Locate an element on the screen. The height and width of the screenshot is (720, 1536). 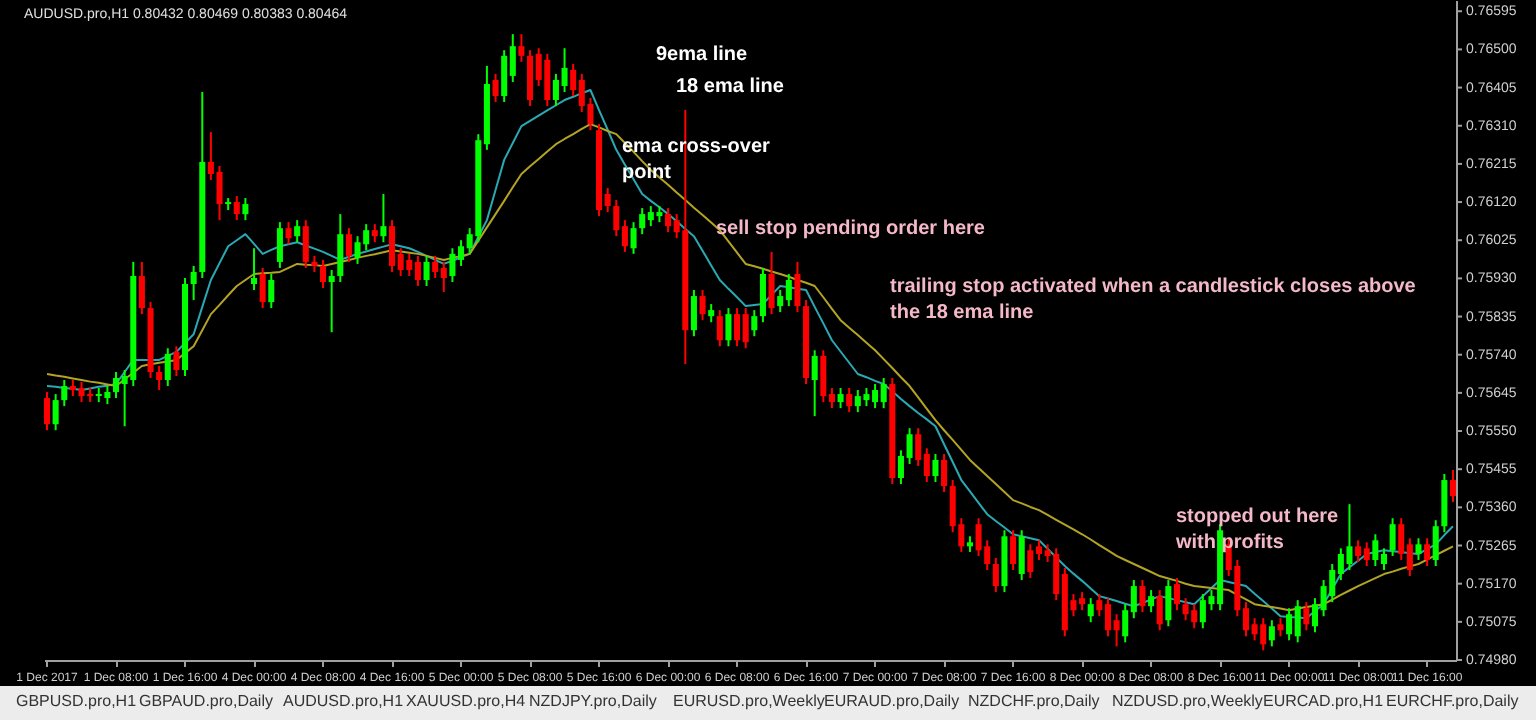
annotation: trailing stop activated when a candlestick closes above the 18 ema line is located at coordinates (1153, 300).